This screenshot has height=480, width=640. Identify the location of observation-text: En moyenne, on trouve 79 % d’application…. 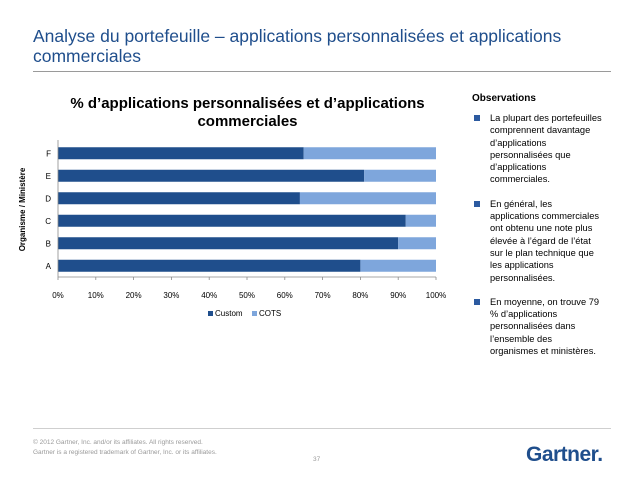
(545, 326).